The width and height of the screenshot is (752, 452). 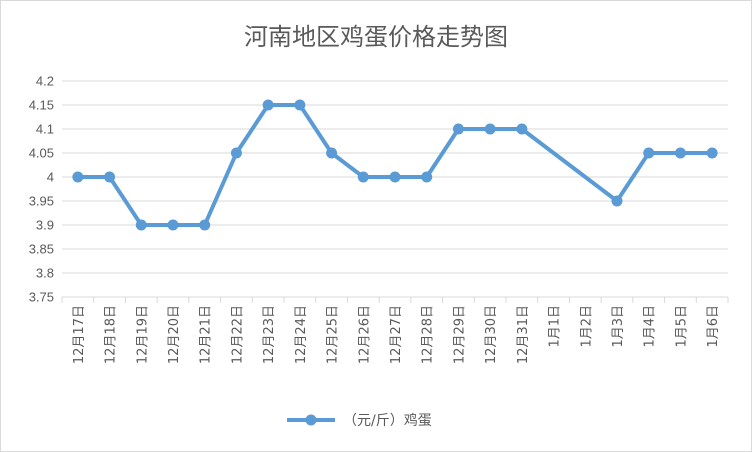 What do you see at coordinates (364, 334) in the screenshot?
I see `x-tick-label: 12月26日` at bounding box center [364, 334].